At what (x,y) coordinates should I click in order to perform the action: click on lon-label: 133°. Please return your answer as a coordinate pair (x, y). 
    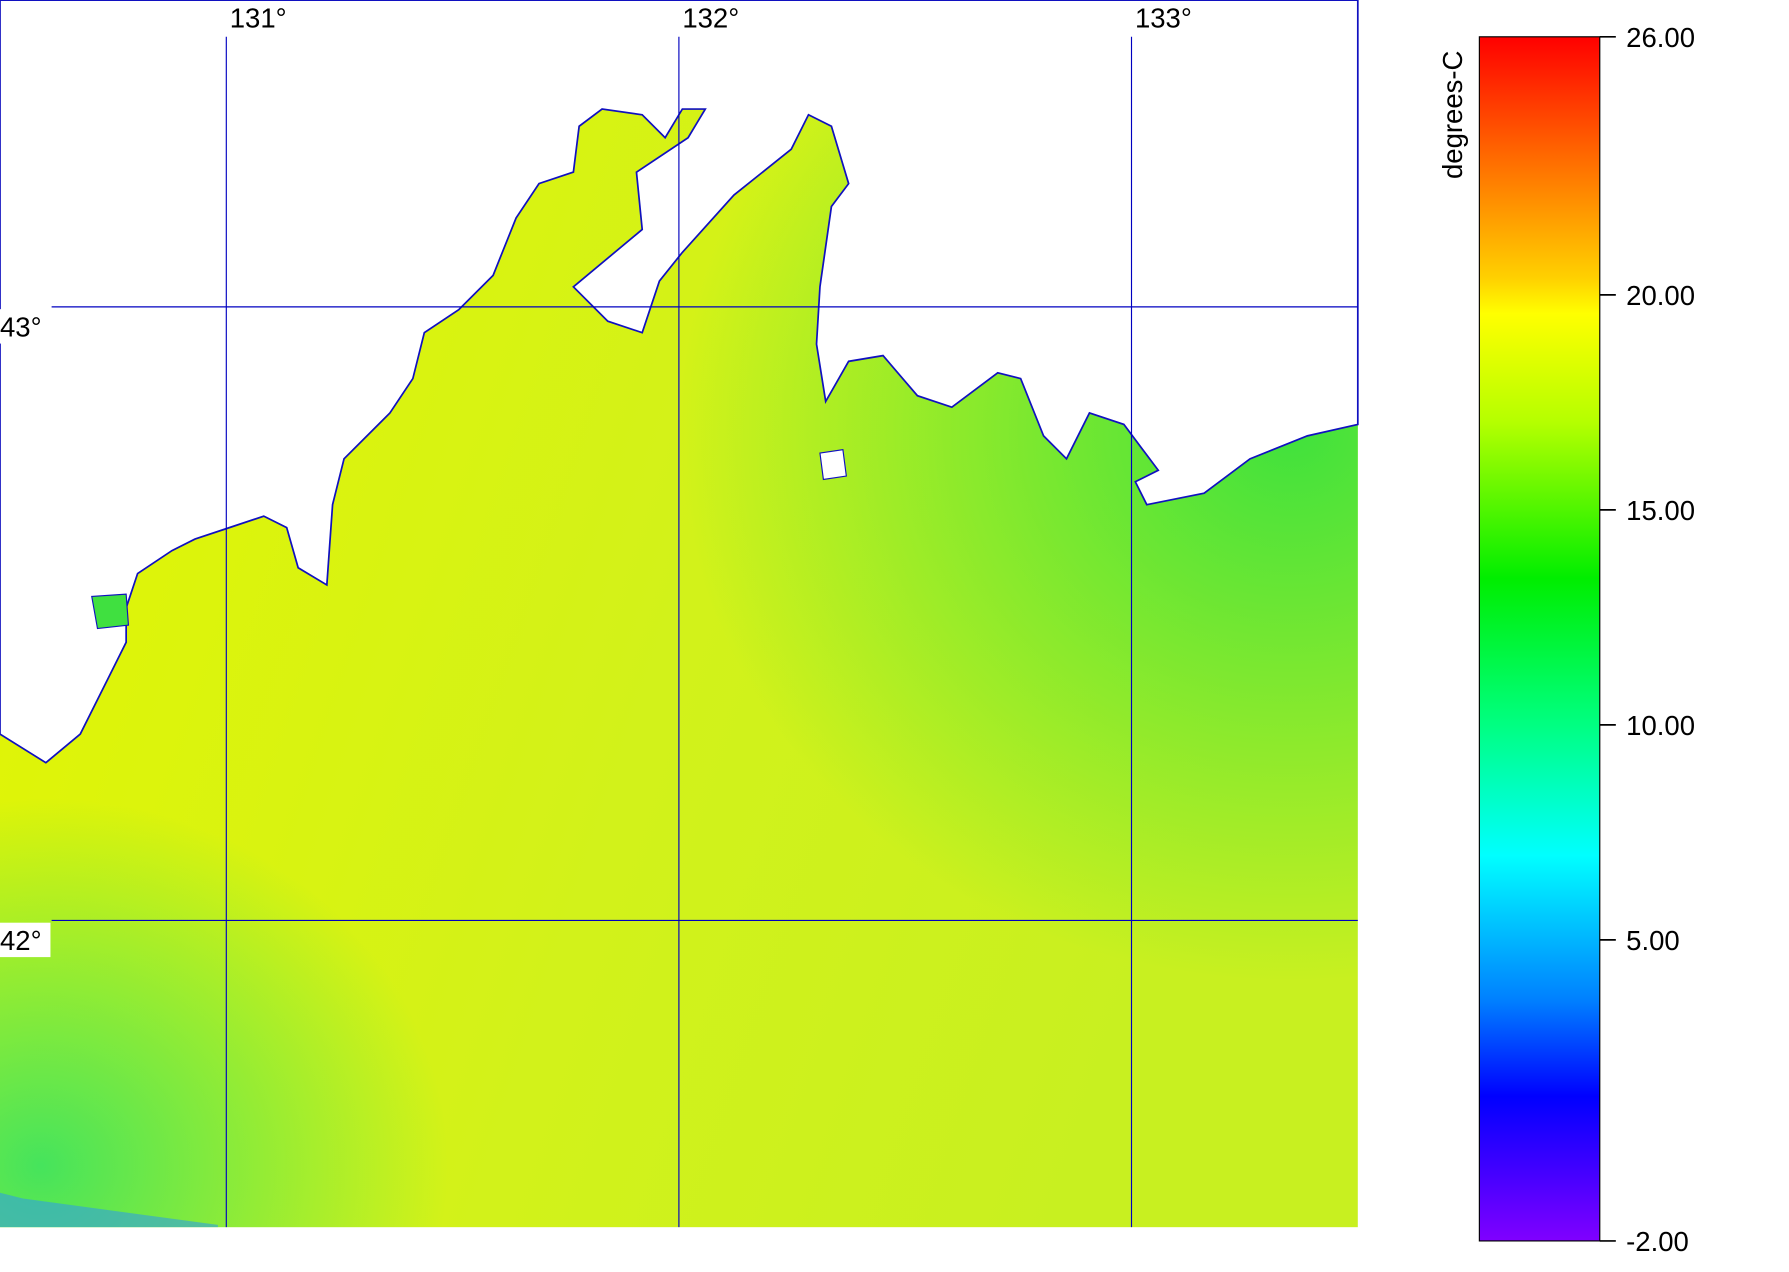
    Looking at the image, I should click on (1163, 18).